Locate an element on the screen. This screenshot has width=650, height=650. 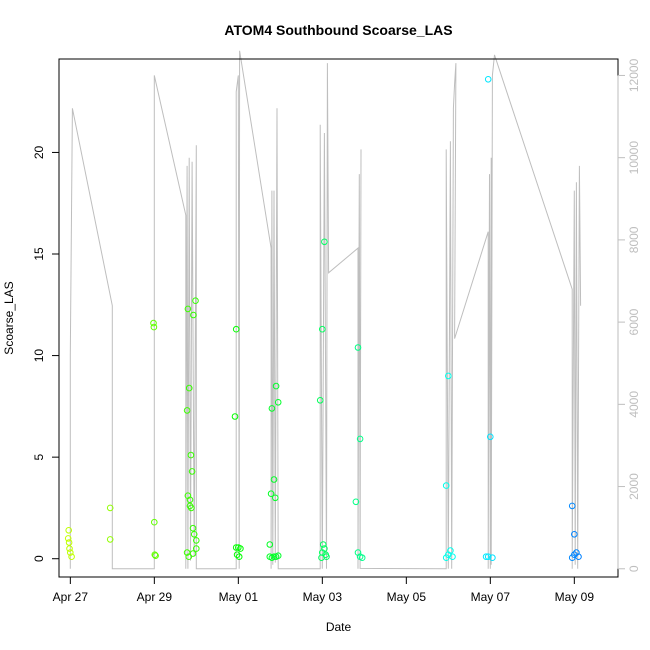
y-tick-label: 10 is located at coordinates (39, 356).